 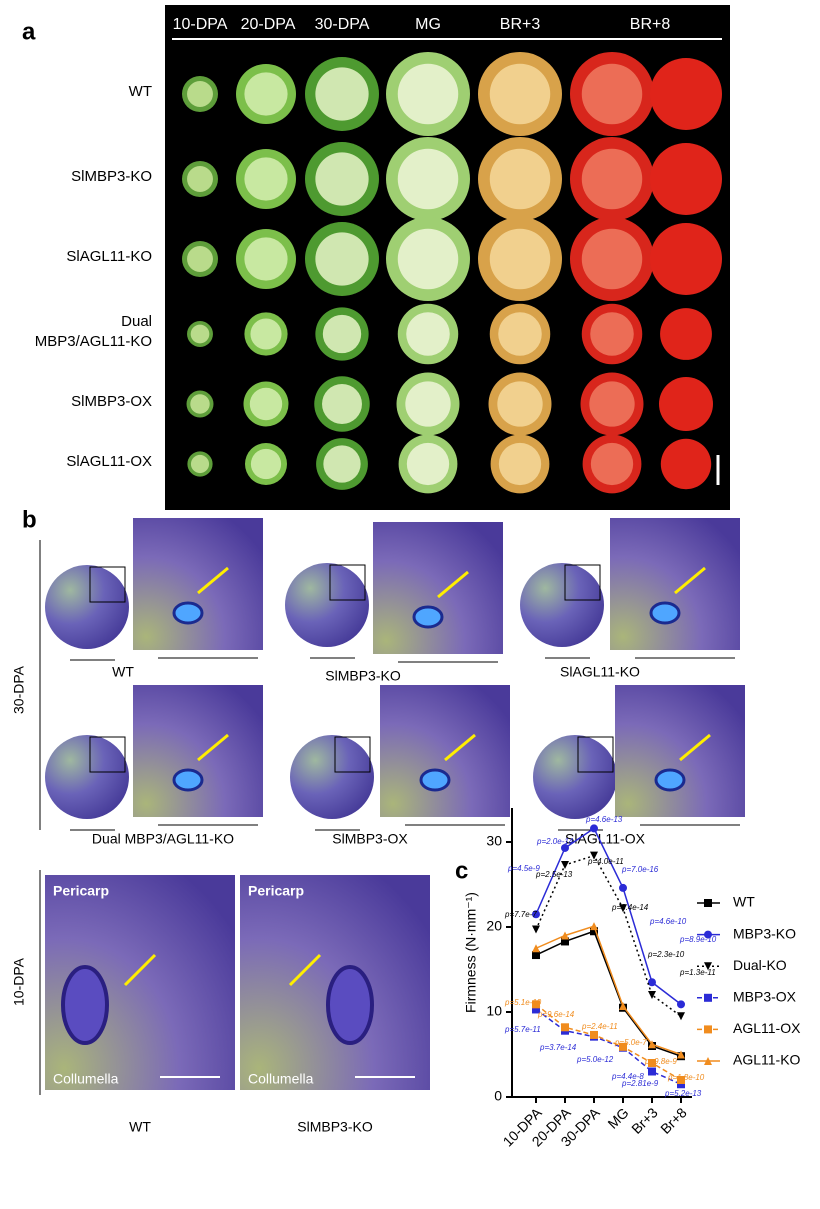 What do you see at coordinates (268, 24) in the screenshot?
I see `column-header: 20-DPA` at bounding box center [268, 24].